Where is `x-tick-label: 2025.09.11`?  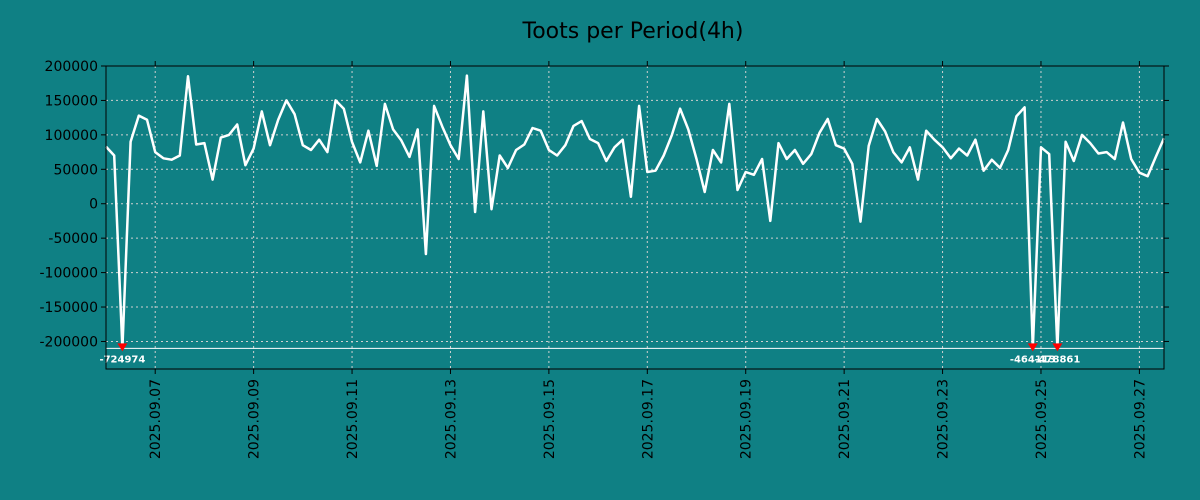
x-tick-label: 2025.09.11 is located at coordinates (353, 419).